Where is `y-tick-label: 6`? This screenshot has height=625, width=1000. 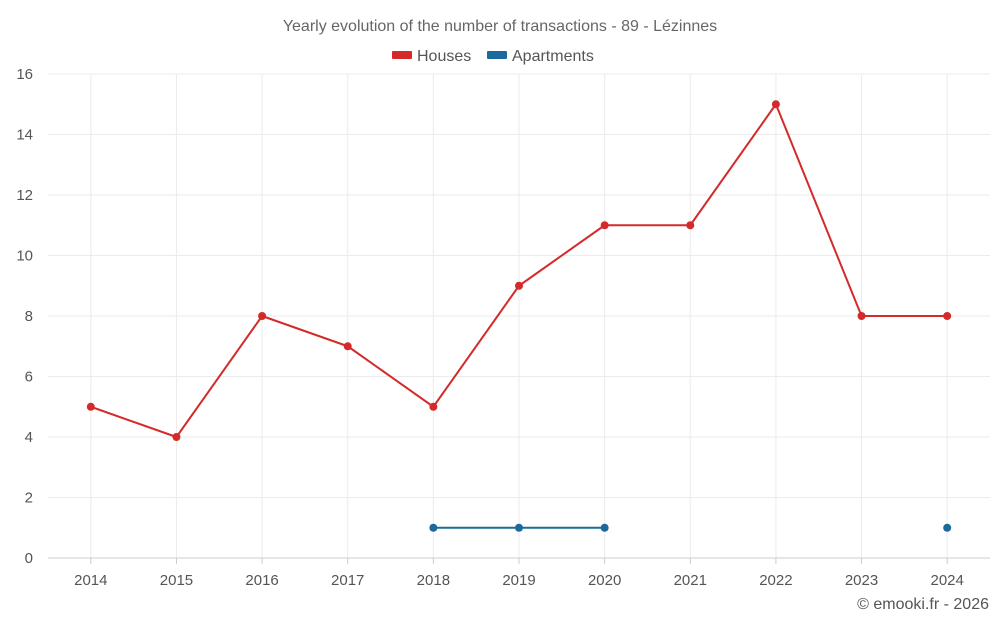
y-tick-label: 6 is located at coordinates (29, 377).